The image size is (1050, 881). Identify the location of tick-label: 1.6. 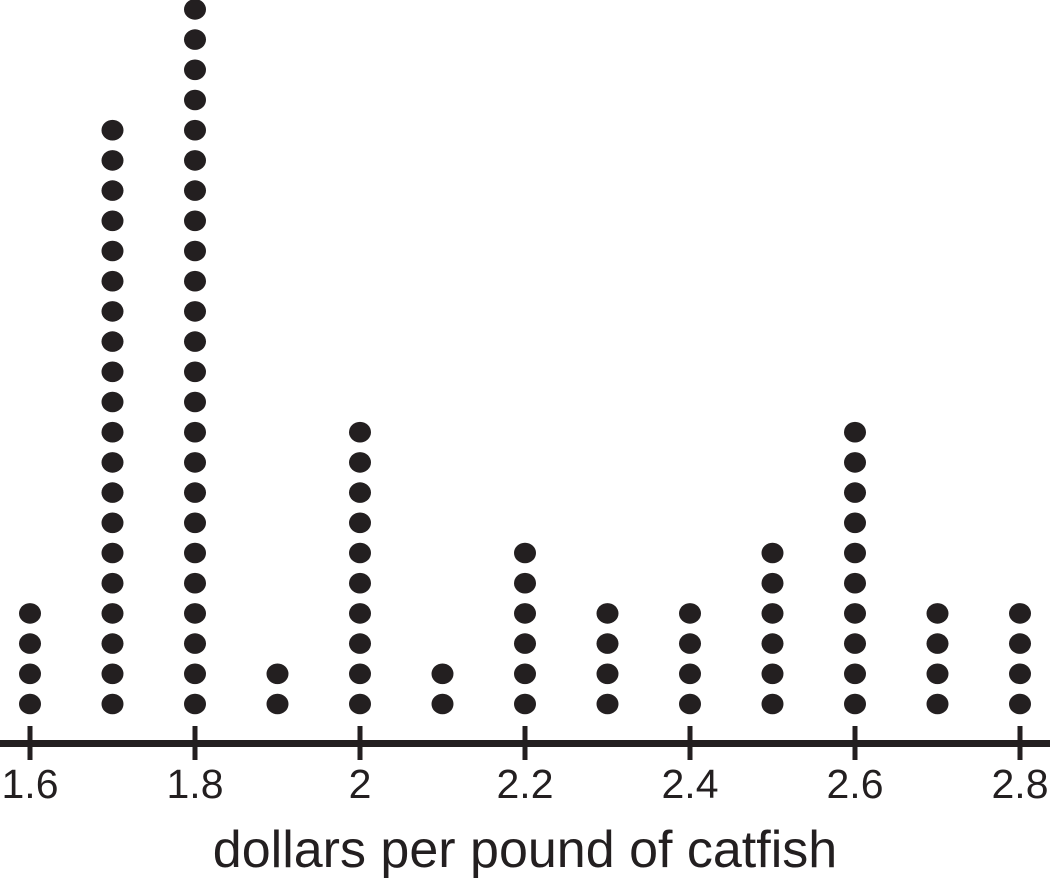
(30, 784).